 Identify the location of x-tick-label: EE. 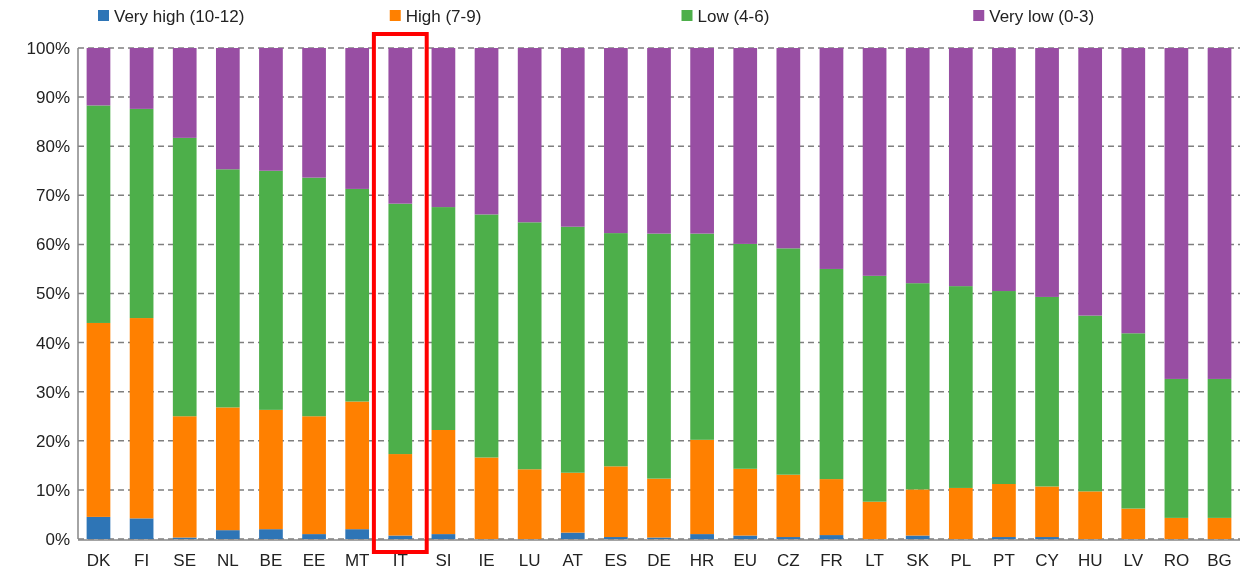
(314, 560).